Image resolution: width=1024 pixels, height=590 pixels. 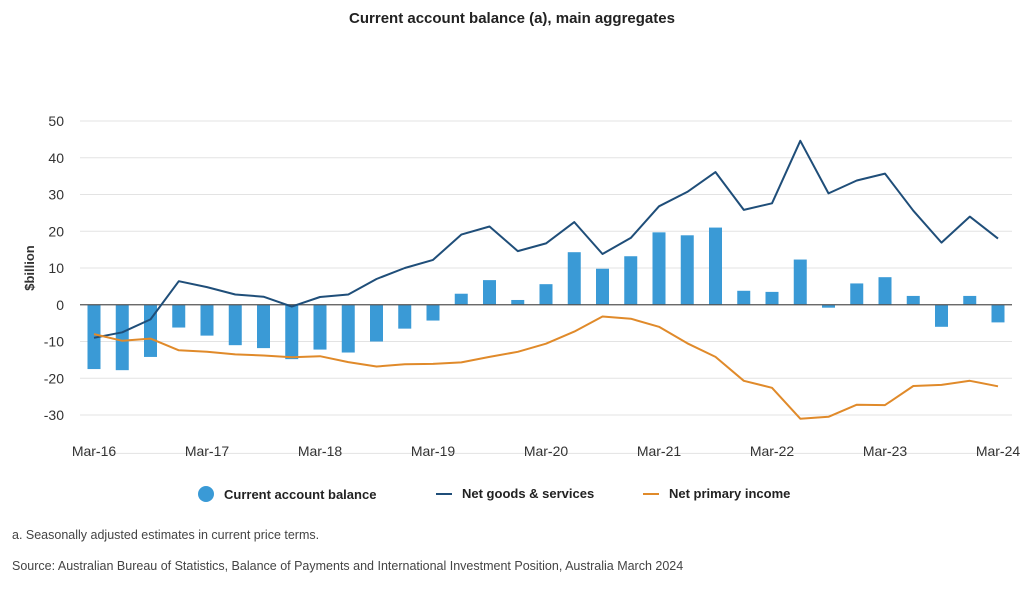 What do you see at coordinates (885, 451) in the screenshot?
I see `x-tick-label: Mar-23` at bounding box center [885, 451].